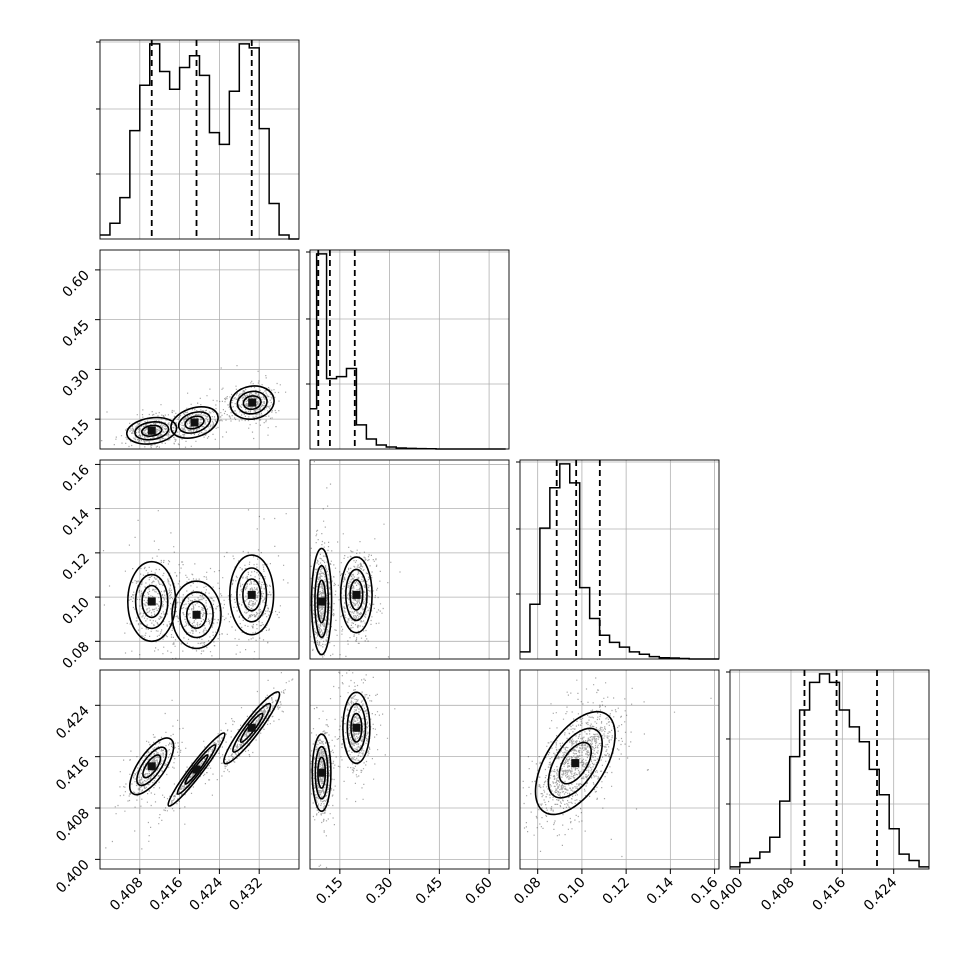 This screenshot has width=970, height=970. I want to click on y-tick-label: 0.30, so click(75, 383).